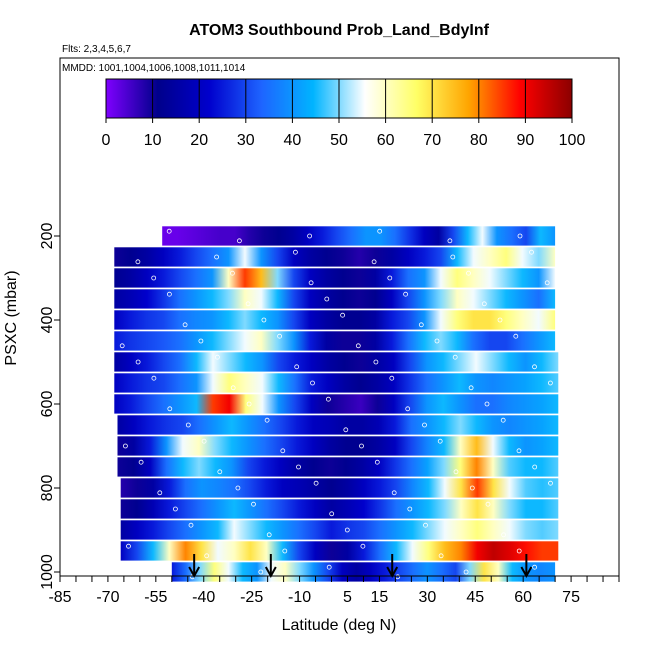 Image resolution: width=650 pixels, height=650 pixels. What do you see at coordinates (572, 140) in the screenshot?
I see `colorbar-tick-label: 100` at bounding box center [572, 140].